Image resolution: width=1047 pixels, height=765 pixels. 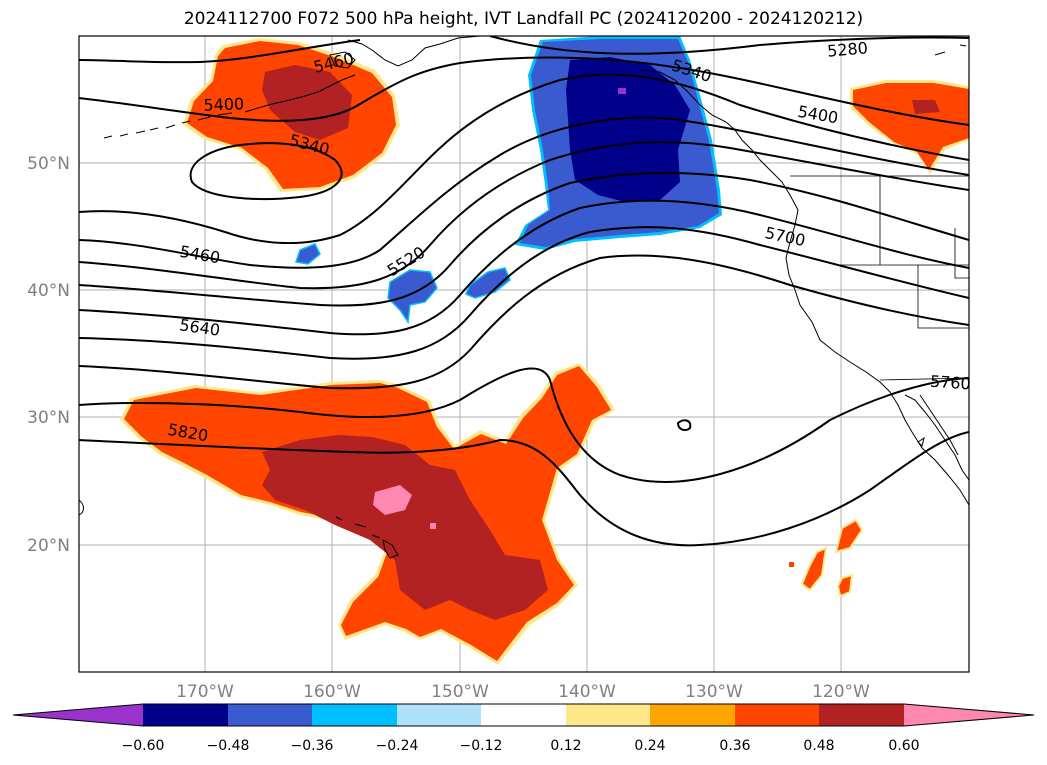 What do you see at coordinates (48, 418) in the screenshot?
I see `lat-label-30n: 30°N` at bounding box center [48, 418].